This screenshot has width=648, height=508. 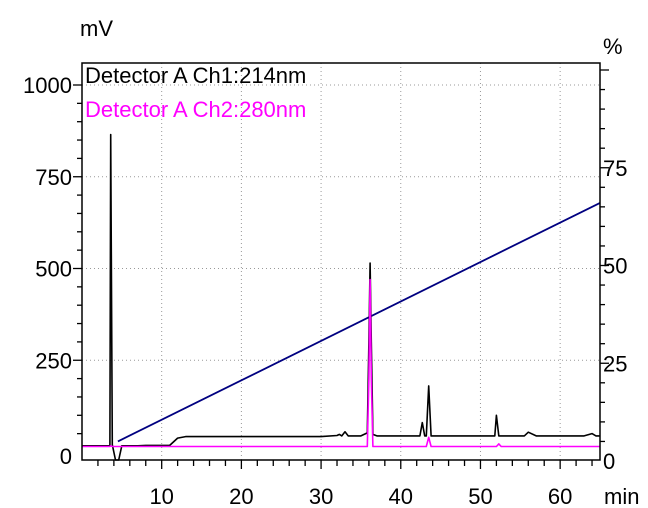 What do you see at coordinates (613, 46) in the screenshot?
I see `y-right-unit: %` at bounding box center [613, 46].